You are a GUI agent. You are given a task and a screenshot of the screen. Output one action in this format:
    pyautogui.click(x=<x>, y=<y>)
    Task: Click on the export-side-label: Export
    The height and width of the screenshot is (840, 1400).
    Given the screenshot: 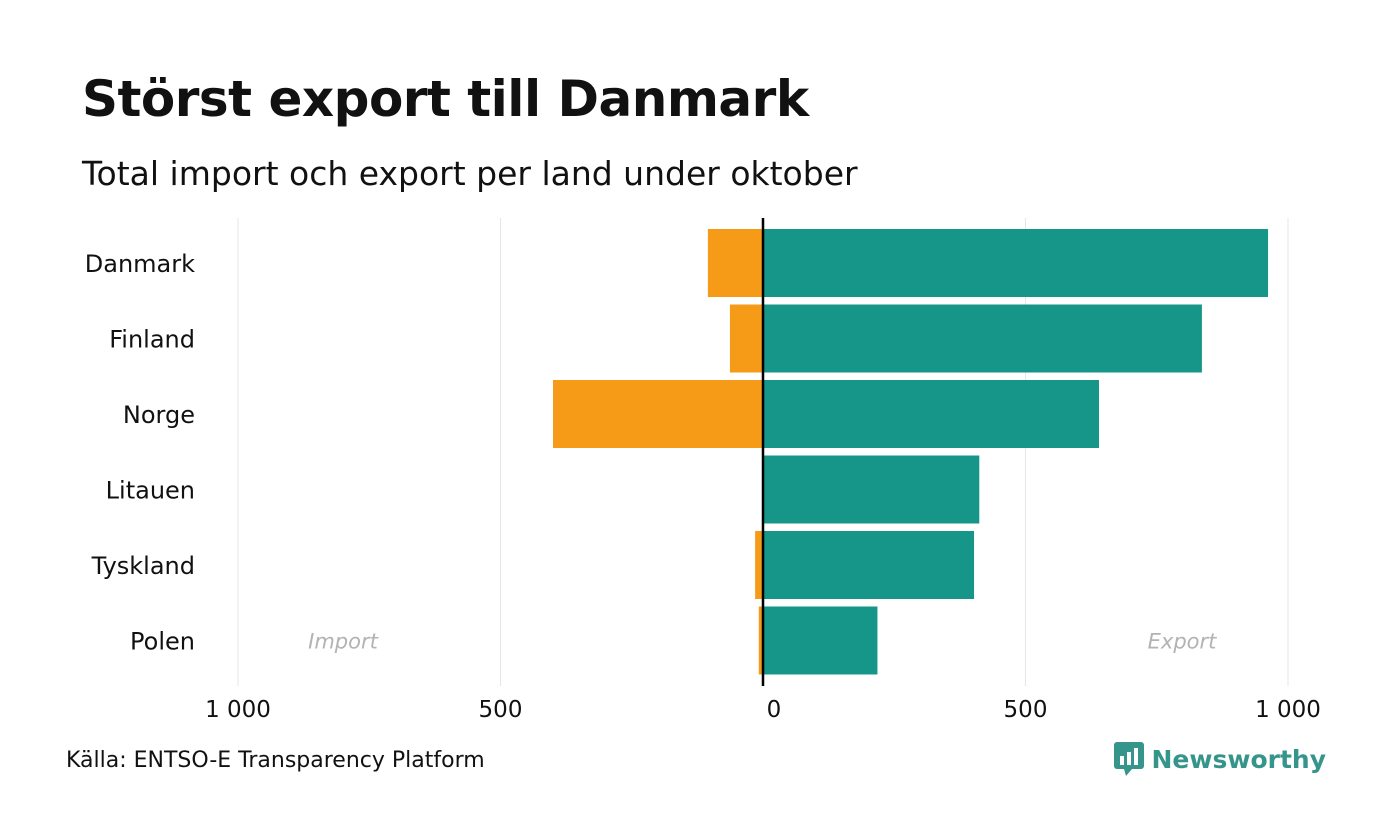 What is the action you would take?
    pyautogui.click(x=1183, y=642)
    